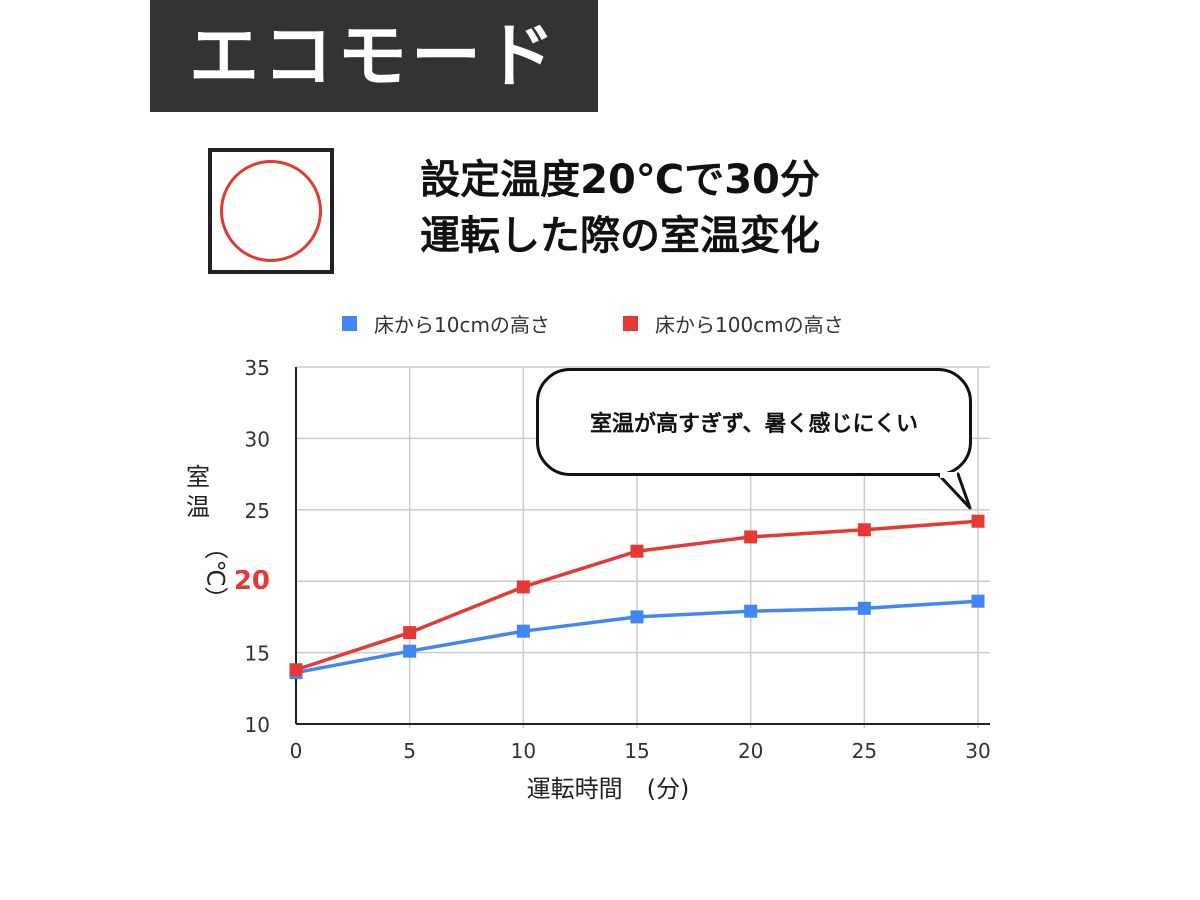 Image resolution: width=1200 pixels, height=900 pixels. I want to click on chart-legend: 床から10cmの高さ 床から100cmの高さ, so click(593, 325).